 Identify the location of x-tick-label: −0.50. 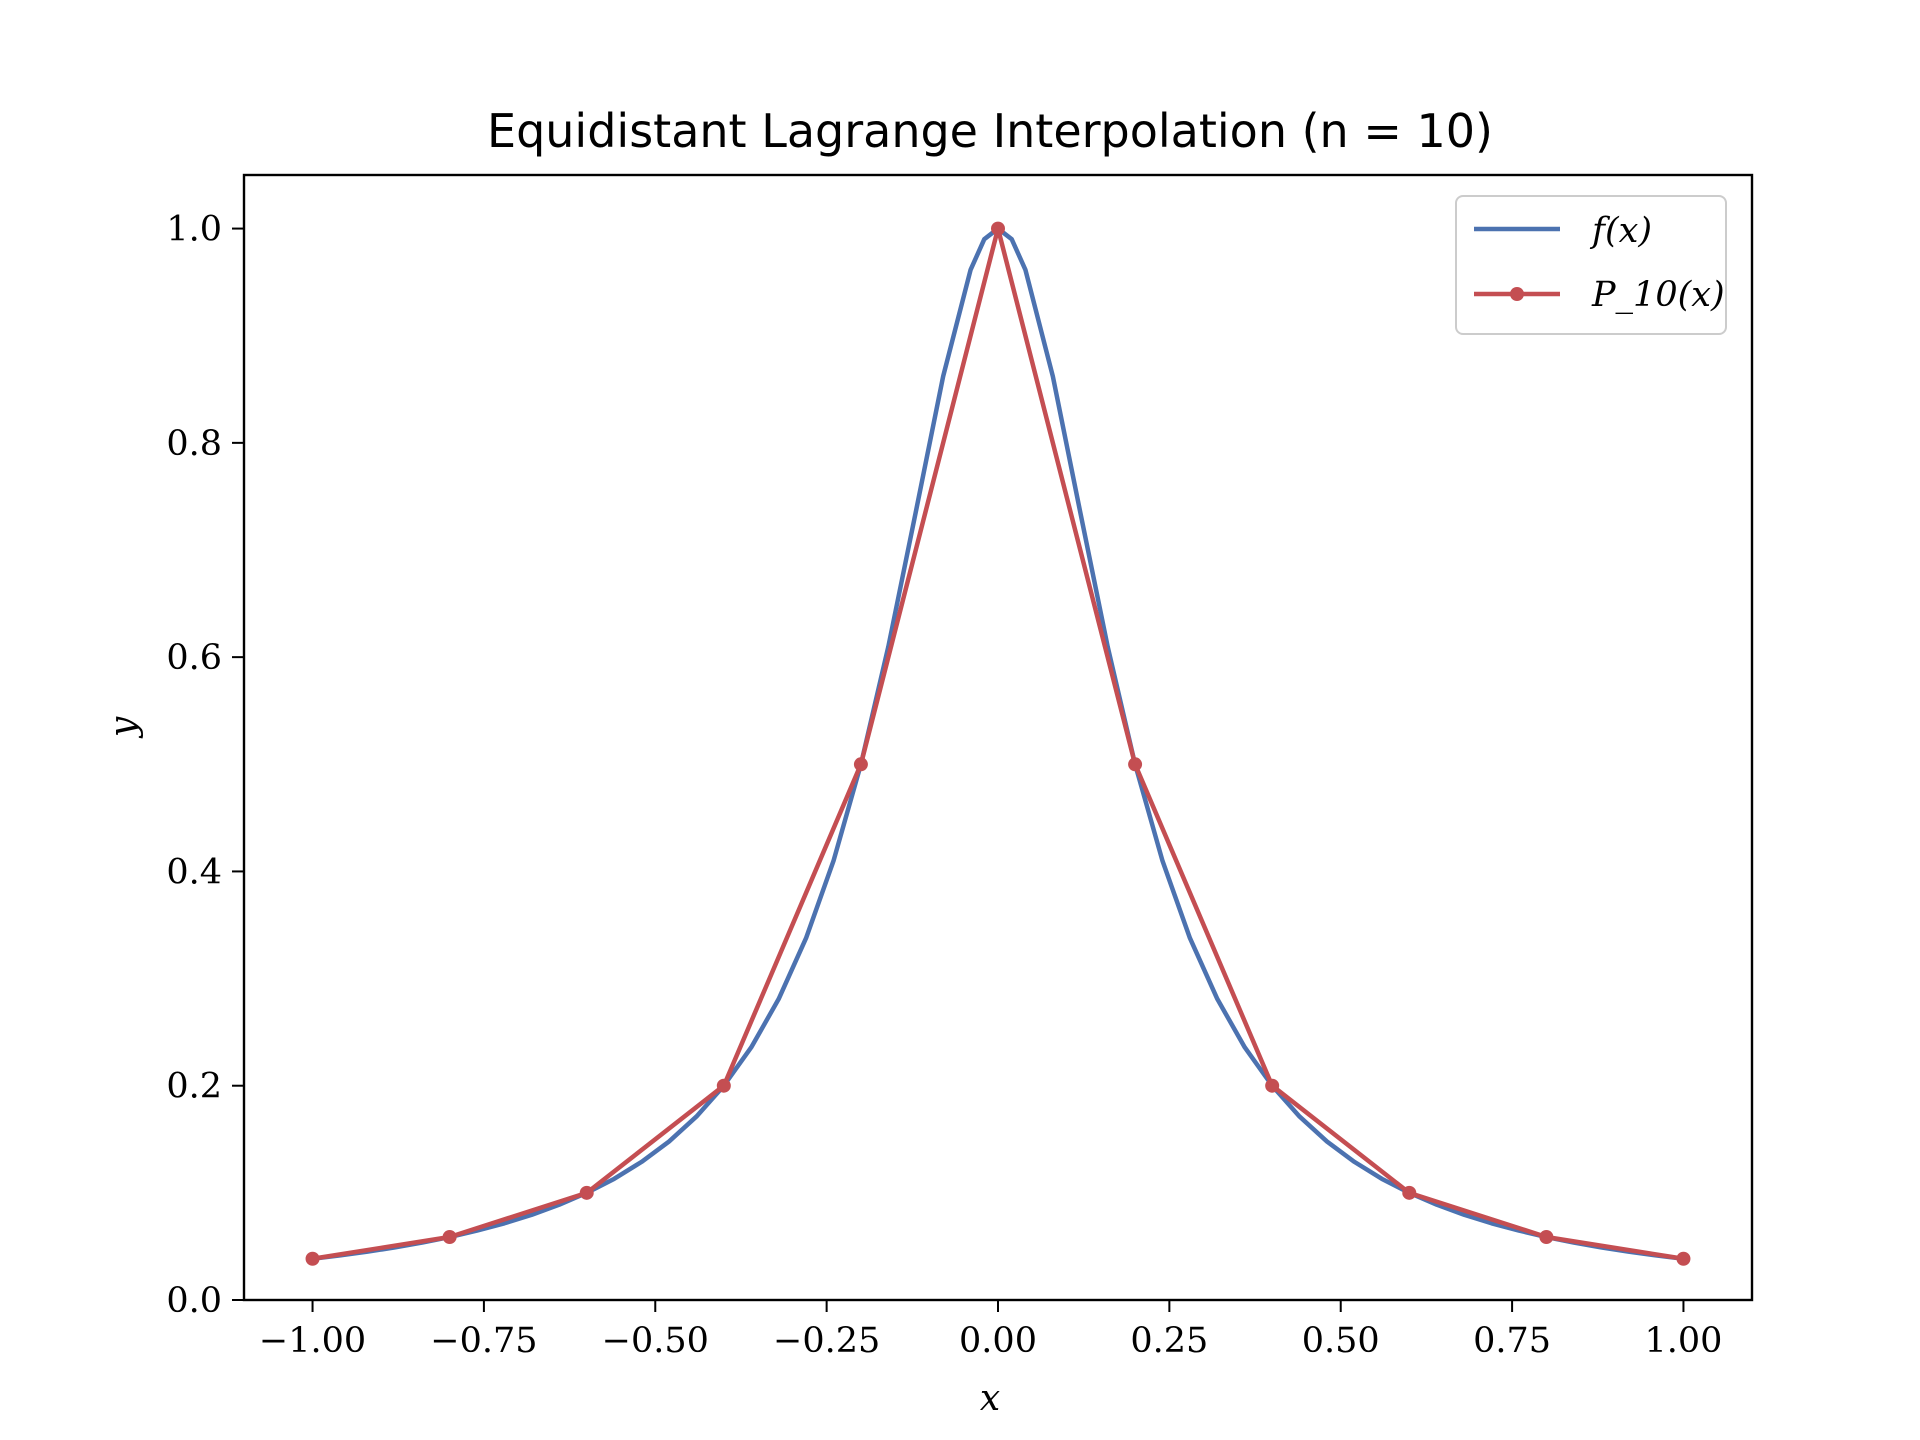
(655, 1341).